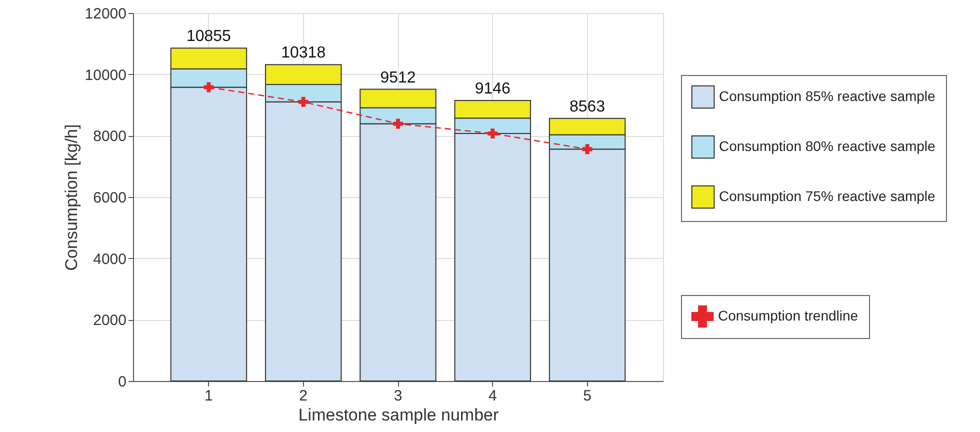  What do you see at coordinates (105, 75) in the screenshot?
I see `y-tick-label: 10000` at bounding box center [105, 75].